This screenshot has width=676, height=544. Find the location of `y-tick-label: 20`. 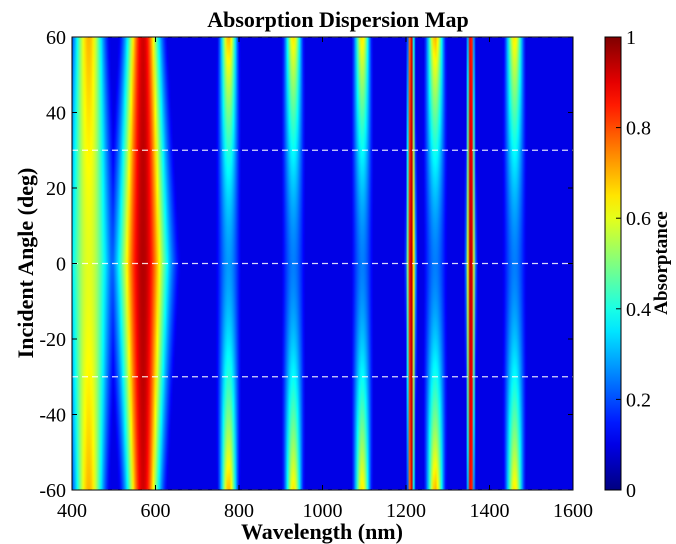

y-tick-label: 20 is located at coordinates (56, 189).